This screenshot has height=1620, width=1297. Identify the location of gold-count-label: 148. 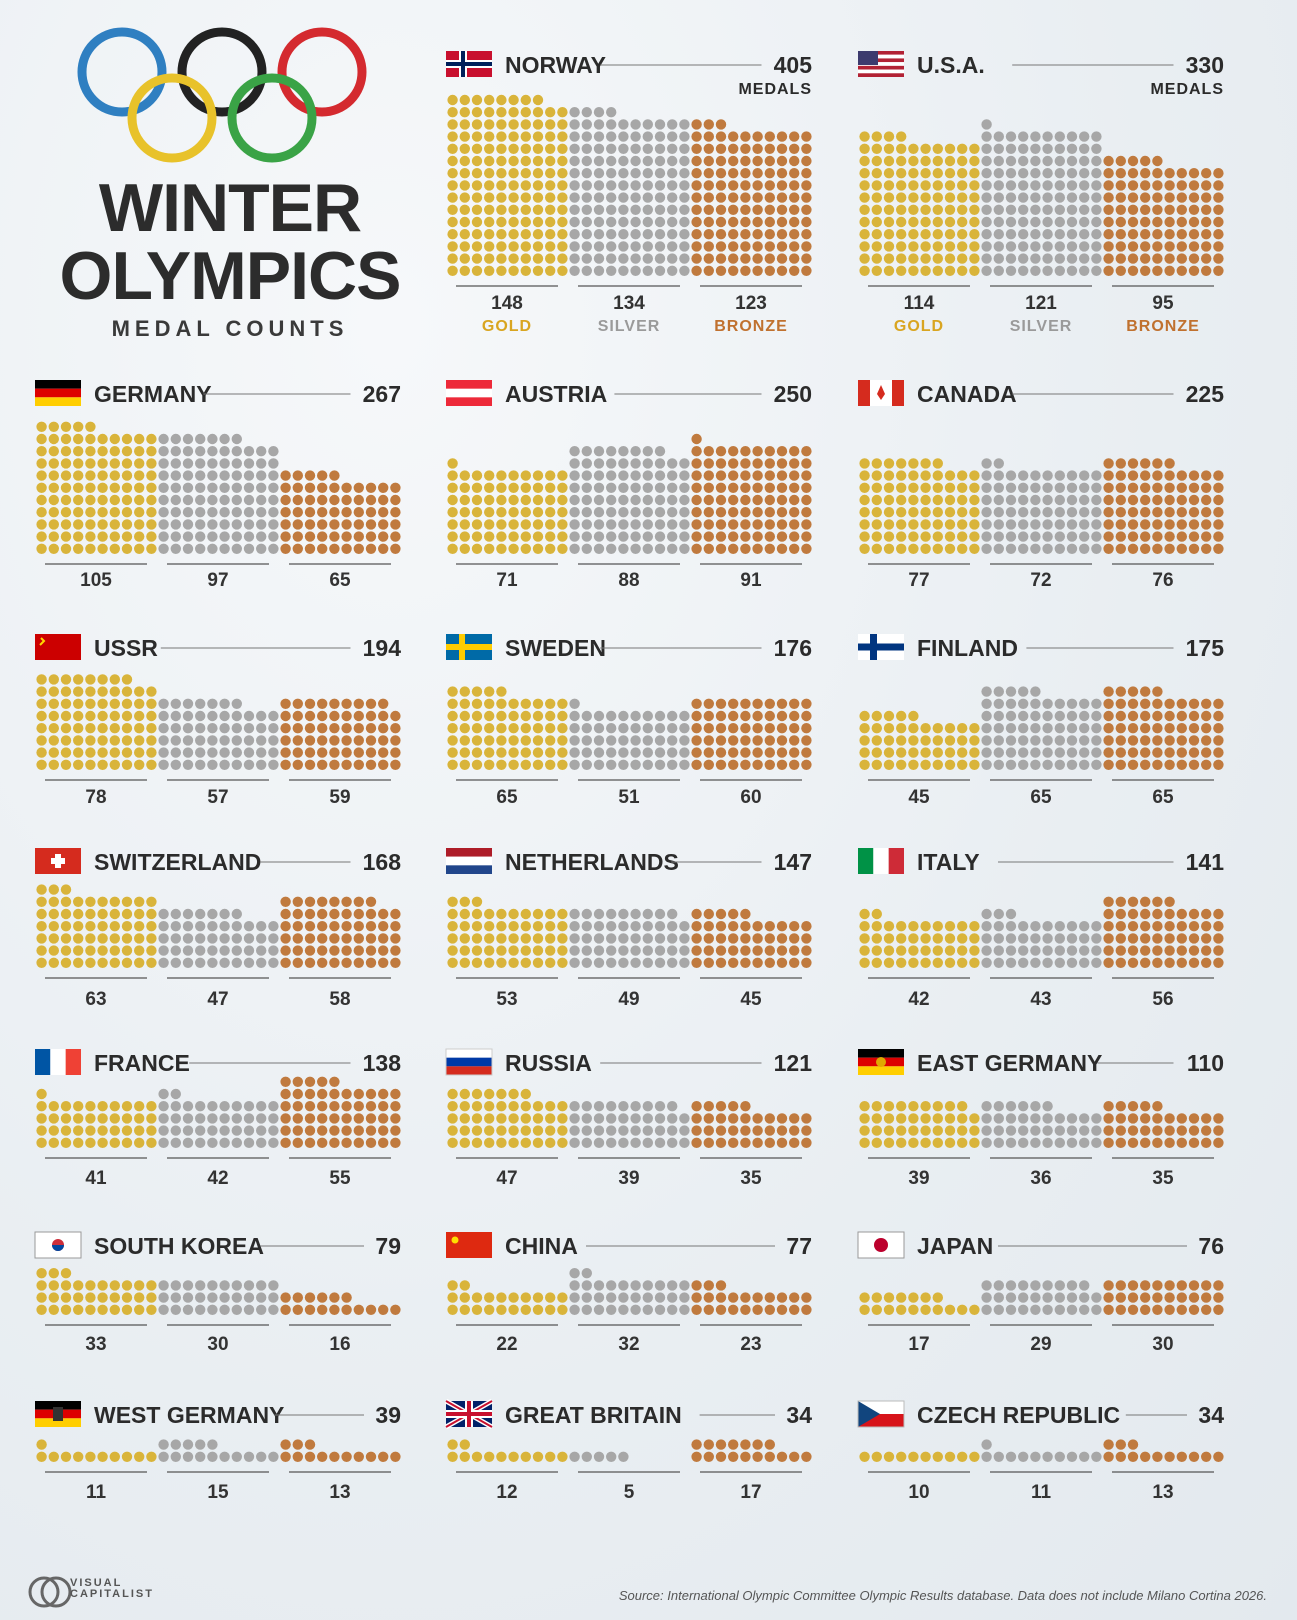
(507, 303).